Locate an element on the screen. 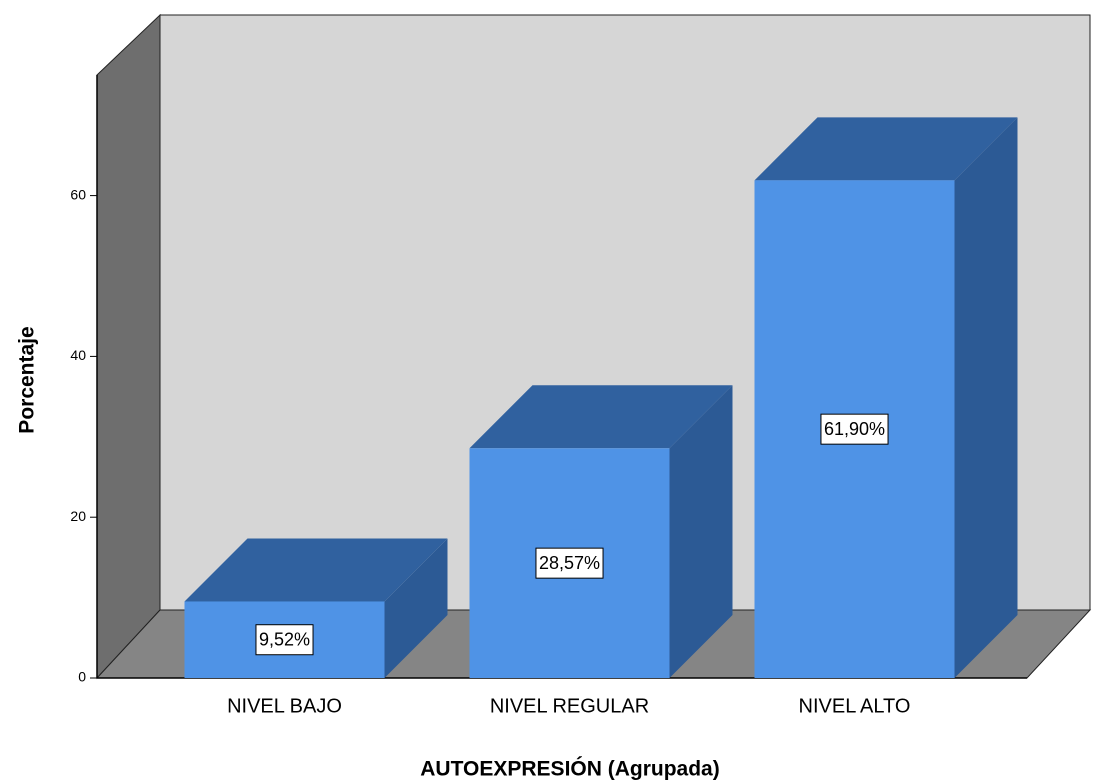 The height and width of the screenshot is (784, 1093). y-axis-title: Porcentaje is located at coordinates (27, 379).